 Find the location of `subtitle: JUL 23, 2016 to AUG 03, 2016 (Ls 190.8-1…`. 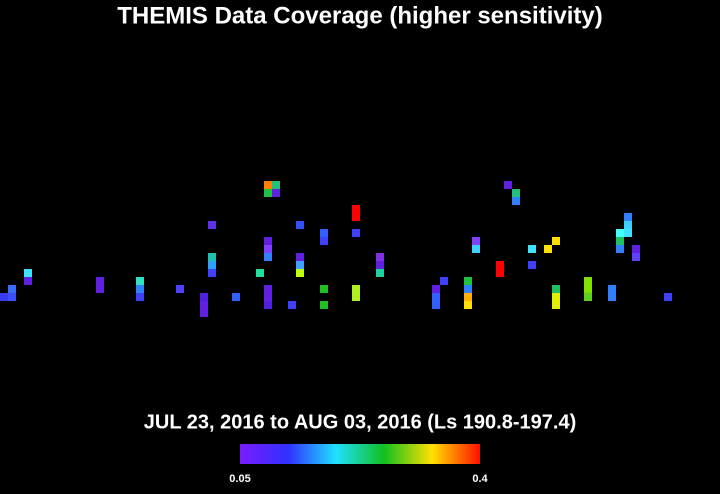

subtitle: JUL 23, 2016 to AUG 03, 2016 (Ls 190.8-1… is located at coordinates (360, 422).